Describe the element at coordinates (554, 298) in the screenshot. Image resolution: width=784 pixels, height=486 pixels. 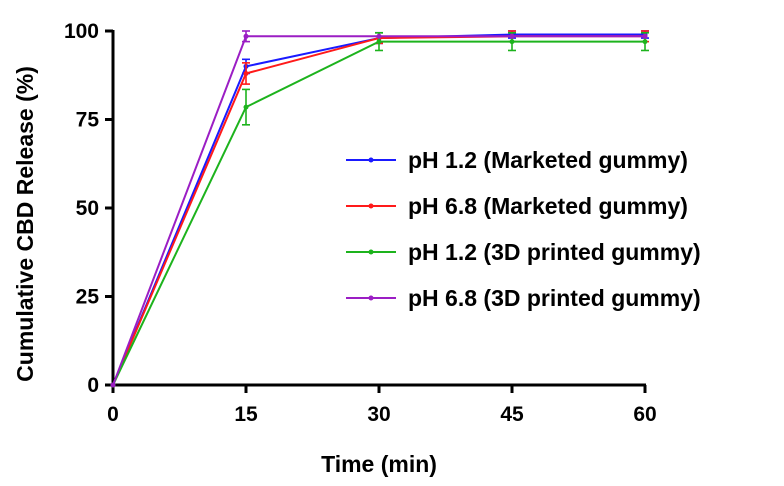
I see `legend-label: pH 6.8 (3D printed gummy)` at that location.